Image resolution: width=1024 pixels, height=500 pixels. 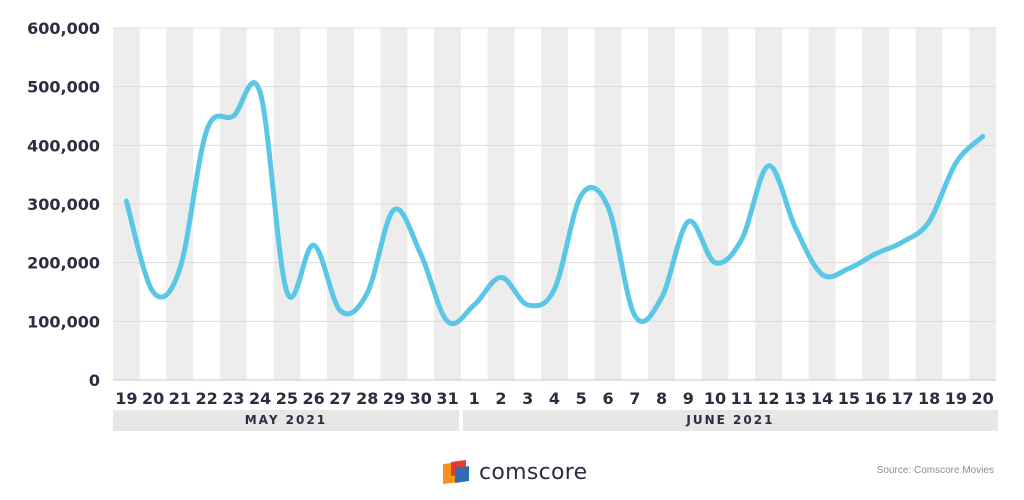 I want to click on x-tick-label: 4, so click(x=554, y=398).